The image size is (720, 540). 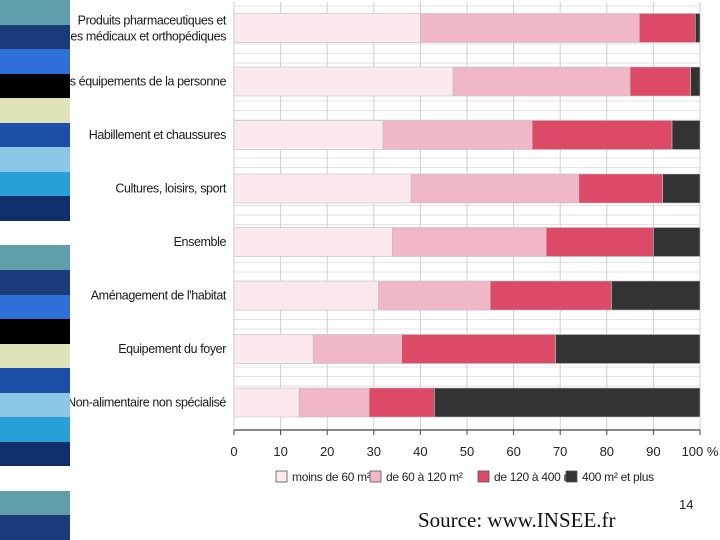 I want to click on x-tick-label: 50, so click(x=467, y=451).